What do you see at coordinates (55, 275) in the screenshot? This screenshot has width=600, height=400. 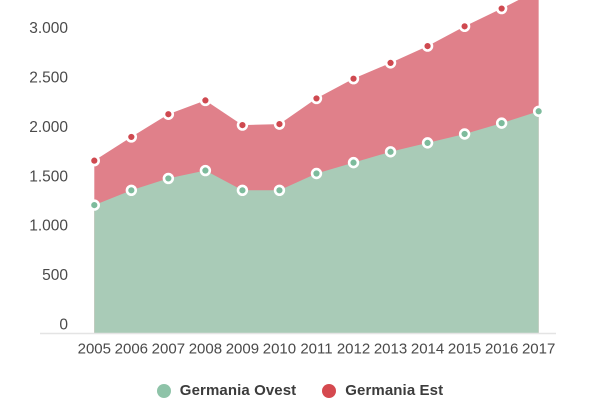 I see `y-axis-tick-label: 500` at bounding box center [55, 275].